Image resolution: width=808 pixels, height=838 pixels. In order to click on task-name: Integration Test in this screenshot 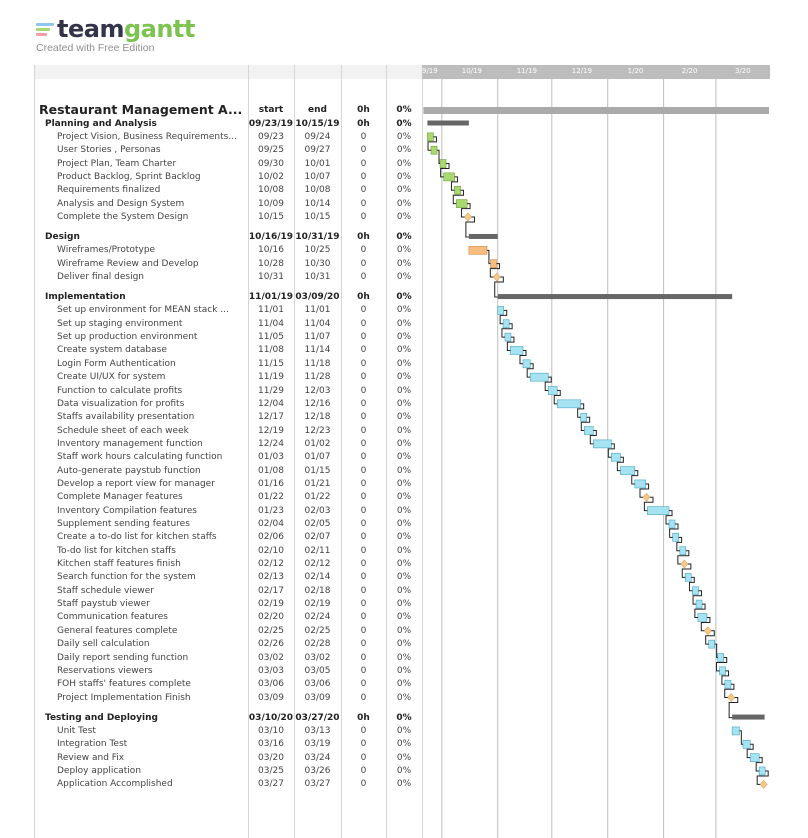, I will do `click(92, 744)`.